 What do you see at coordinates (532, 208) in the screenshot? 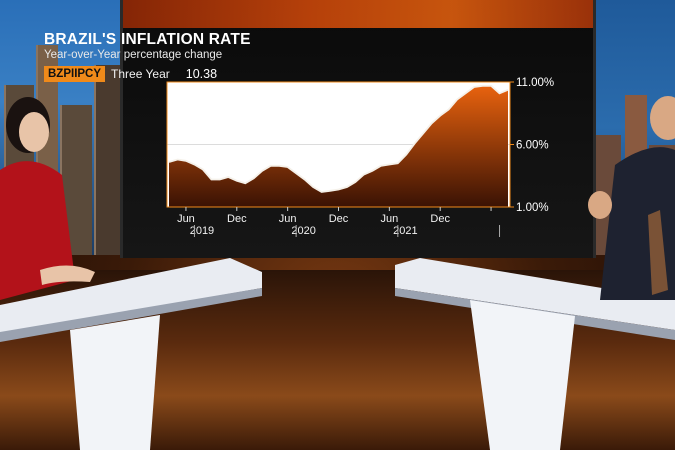
I see `y-tick-label: 1.00%` at bounding box center [532, 208].